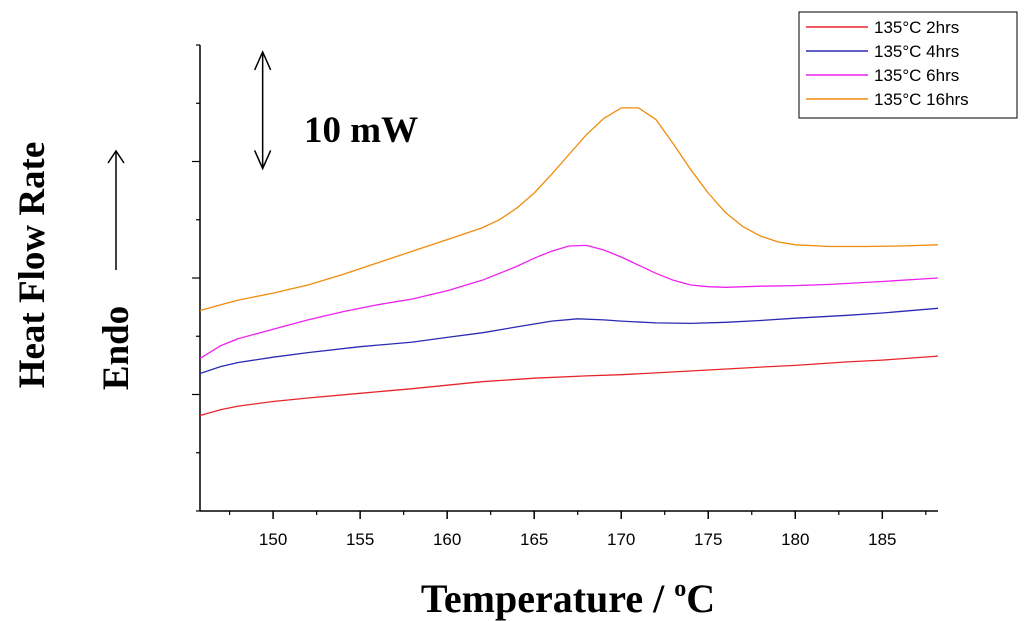 The image size is (1026, 621). I want to click on endo-label: Endo, so click(116, 348).